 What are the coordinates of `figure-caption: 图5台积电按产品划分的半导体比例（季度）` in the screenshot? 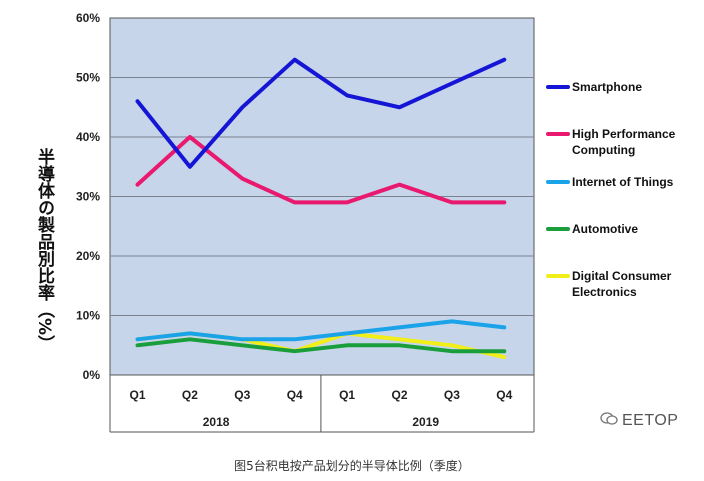 It's located at (352, 466).